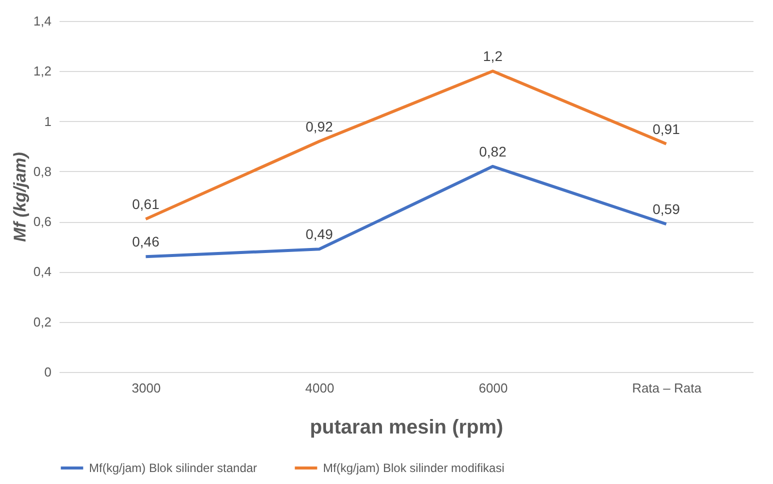 The height and width of the screenshot is (484, 773). Describe the element at coordinates (493, 56) in the screenshot. I see `data-label: 1,2` at that location.